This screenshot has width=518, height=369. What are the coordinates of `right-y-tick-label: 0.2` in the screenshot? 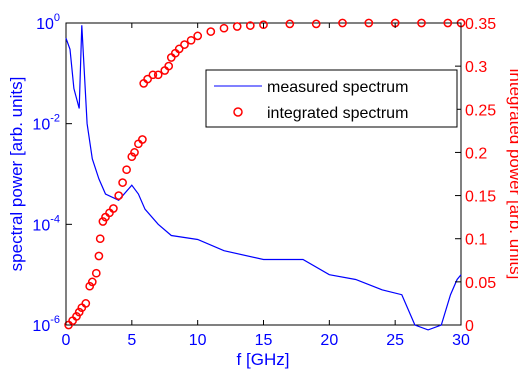 It's located at (476, 153).